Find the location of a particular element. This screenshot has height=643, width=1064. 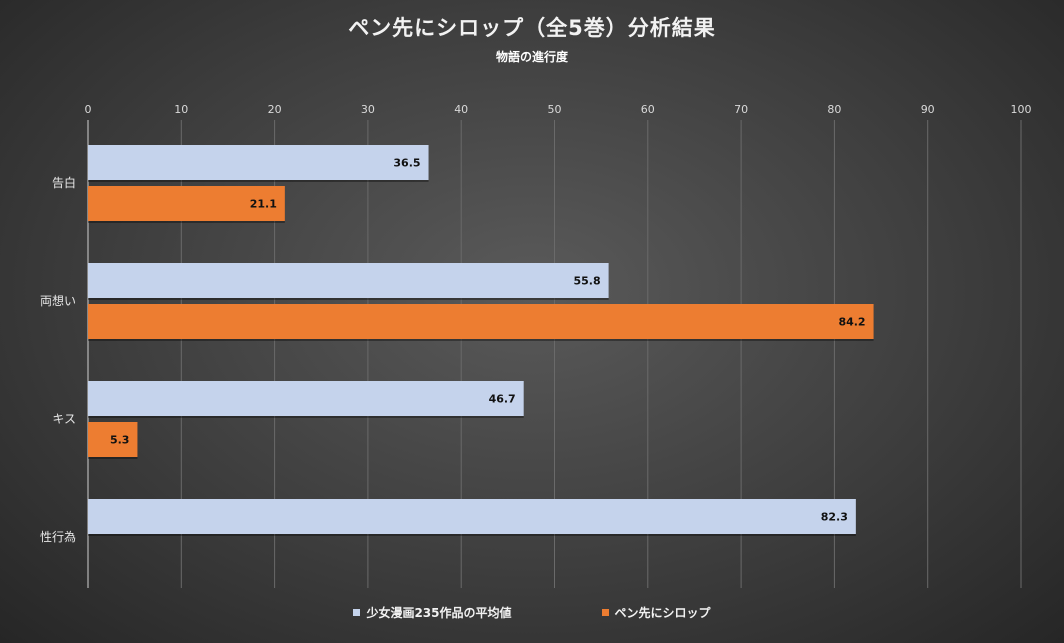

x-tick-label: 50 is located at coordinates (555, 109).